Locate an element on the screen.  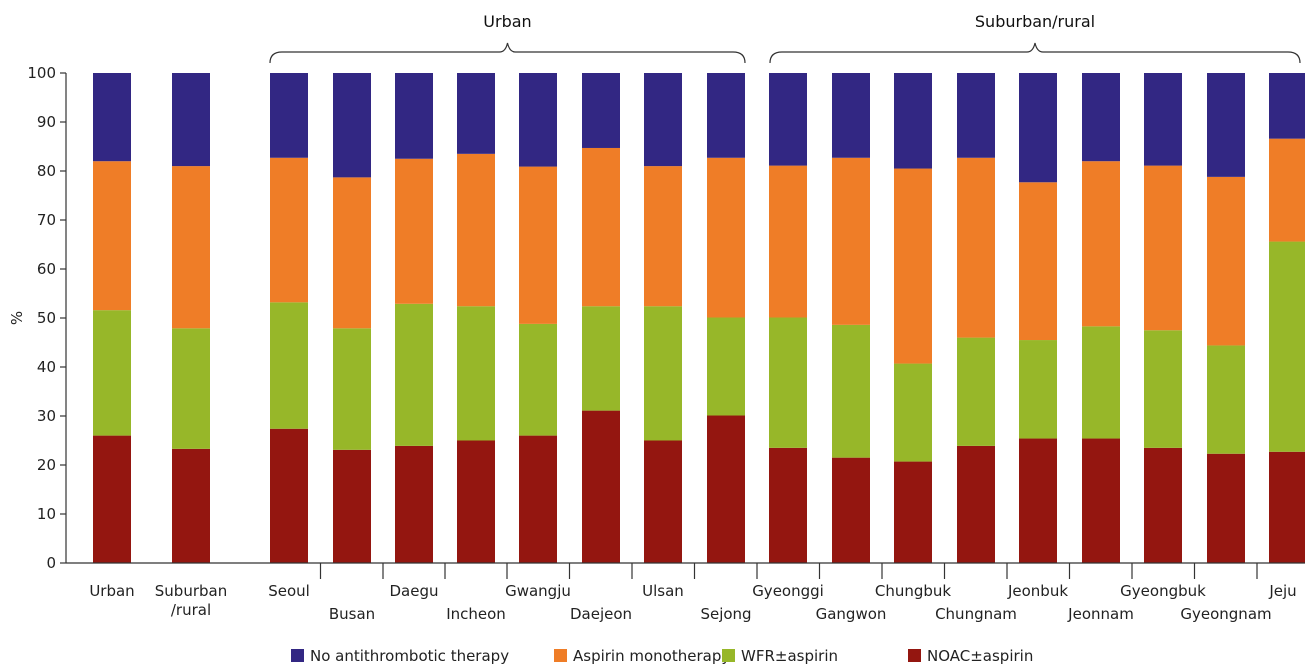
x-tick-label: Jeonnam is located at coordinates (1100, 614).